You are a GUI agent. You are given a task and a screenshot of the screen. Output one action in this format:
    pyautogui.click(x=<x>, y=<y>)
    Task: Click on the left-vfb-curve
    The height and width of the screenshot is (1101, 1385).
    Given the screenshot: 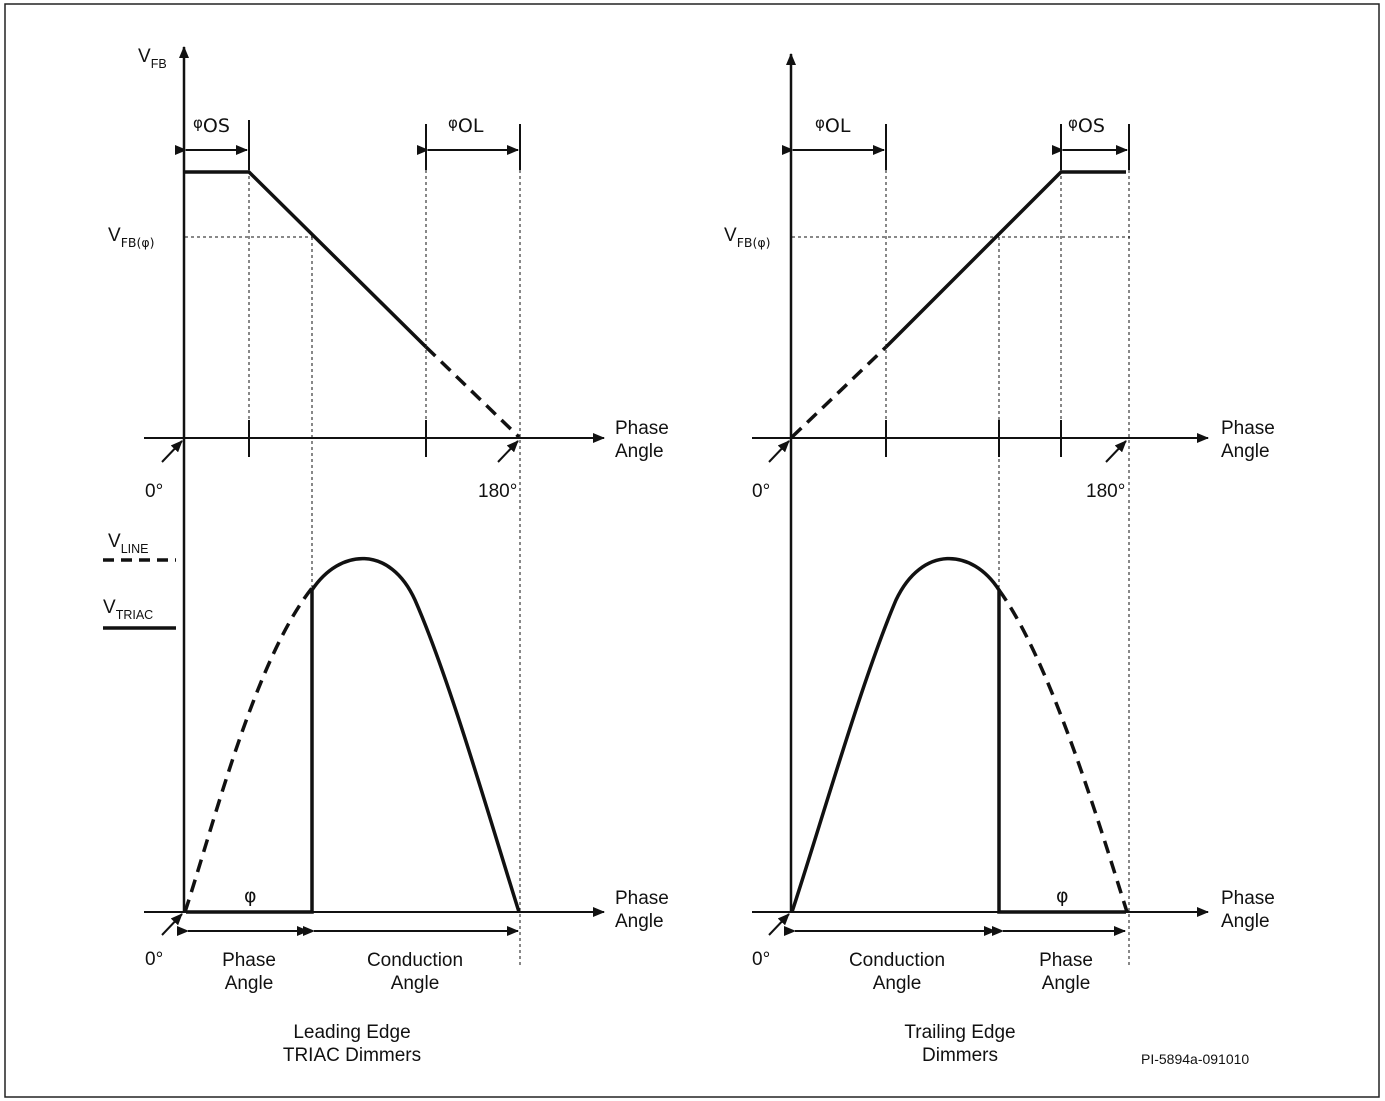 What is the action you would take?
    pyautogui.click(x=306, y=259)
    